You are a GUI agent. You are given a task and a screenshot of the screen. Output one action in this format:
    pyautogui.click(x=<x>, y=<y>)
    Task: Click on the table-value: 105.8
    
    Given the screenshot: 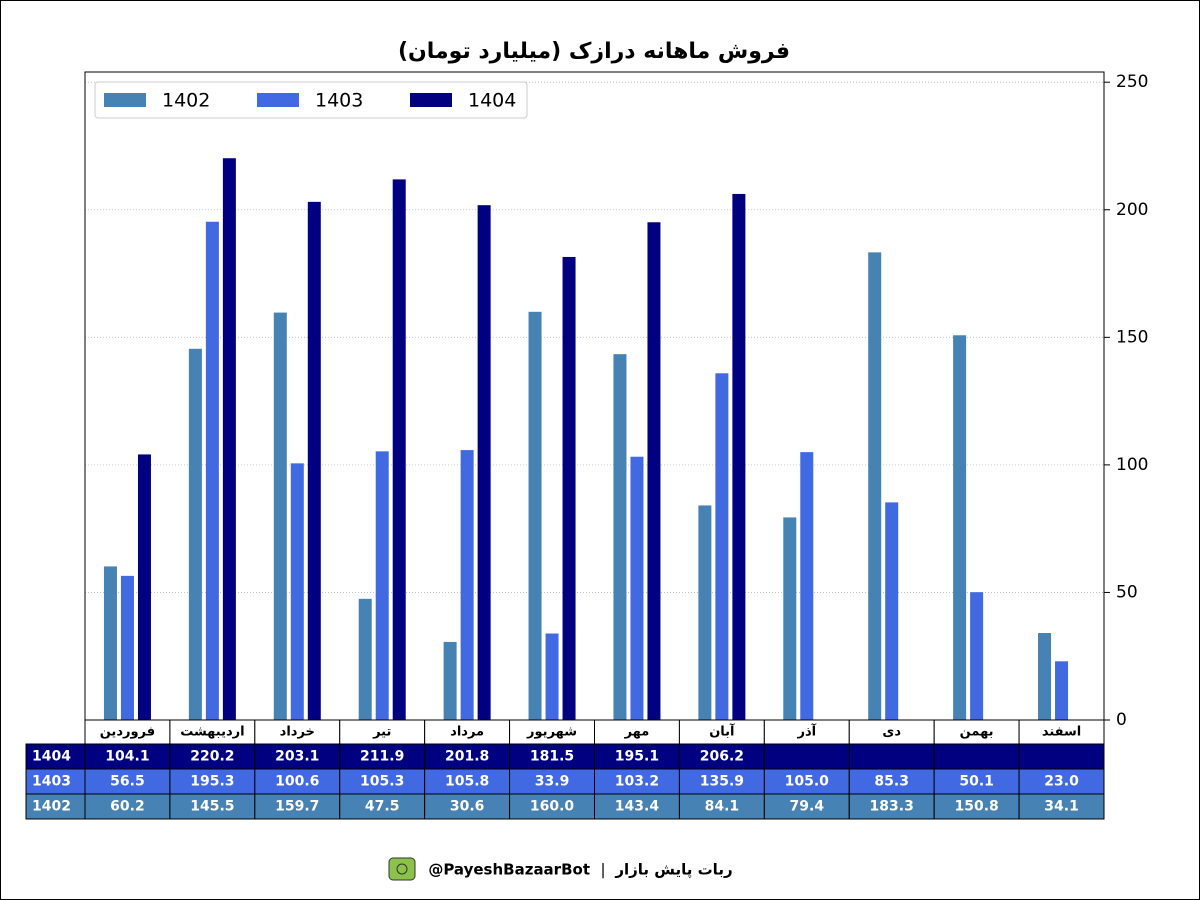 What is the action you would take?
    pyautogui.click(x=467, y=782)
    